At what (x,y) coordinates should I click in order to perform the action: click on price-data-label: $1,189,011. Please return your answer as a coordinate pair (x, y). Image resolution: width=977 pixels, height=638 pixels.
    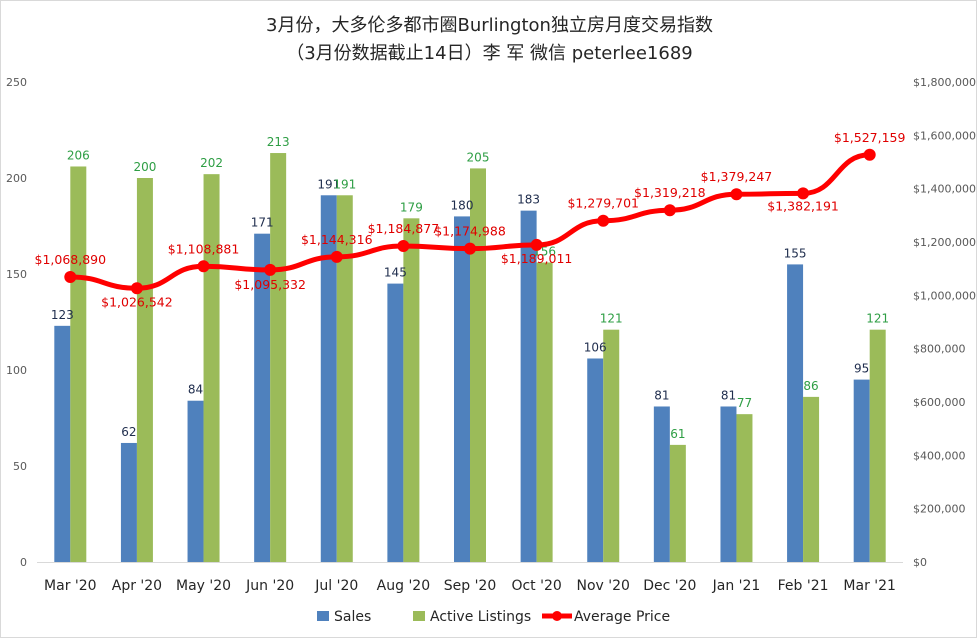
    Looking at the image, I should click on (537, 258).